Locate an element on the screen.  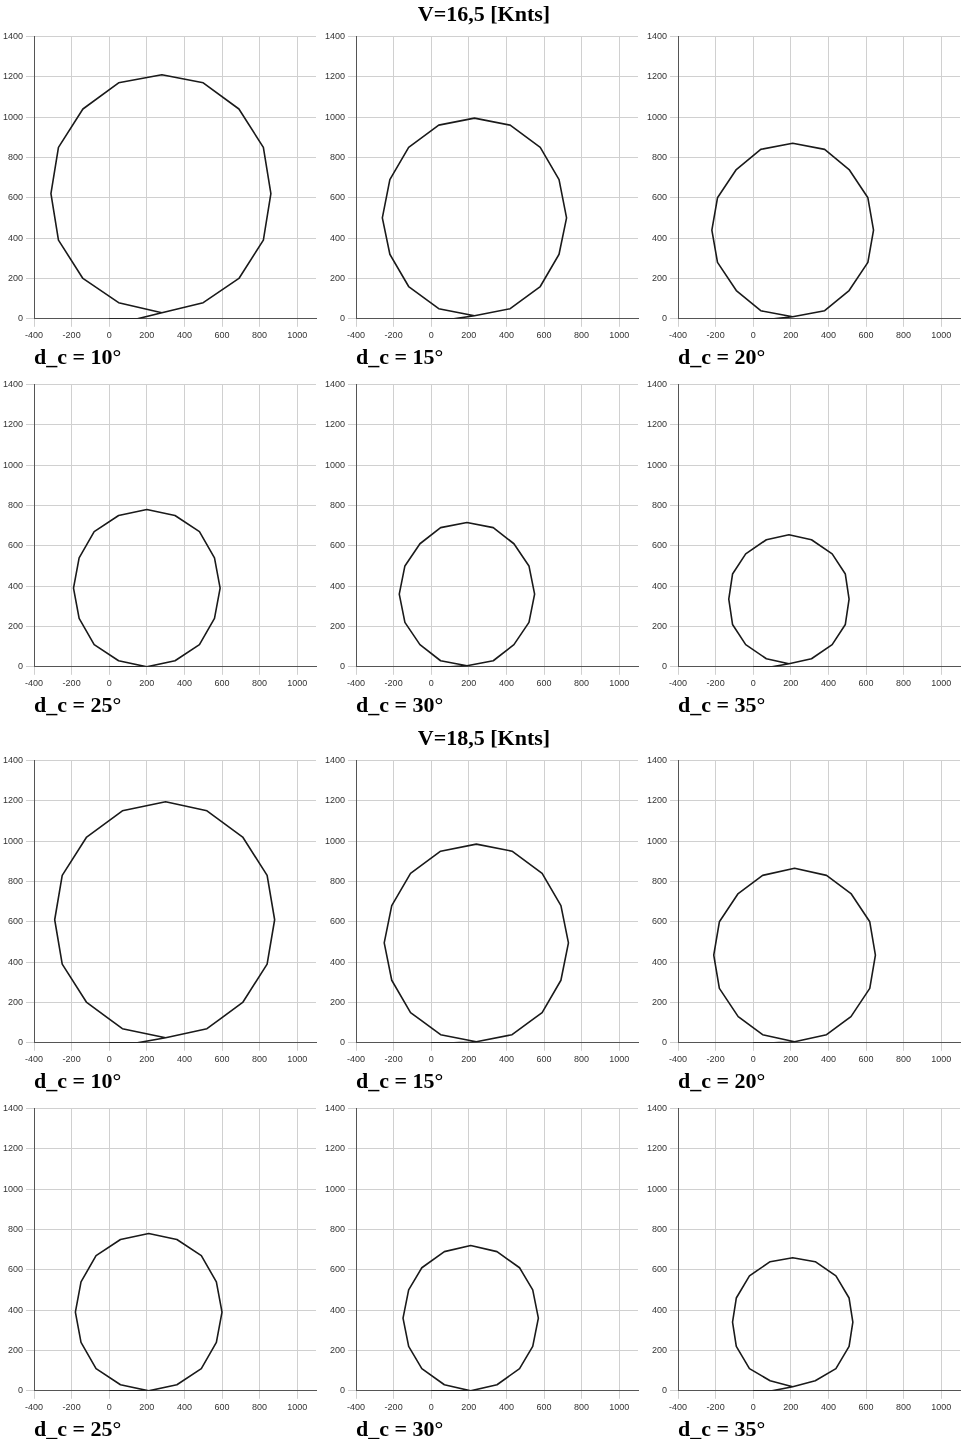
x-axis-title: d_c = 20° is located at coordinates (722, 357).